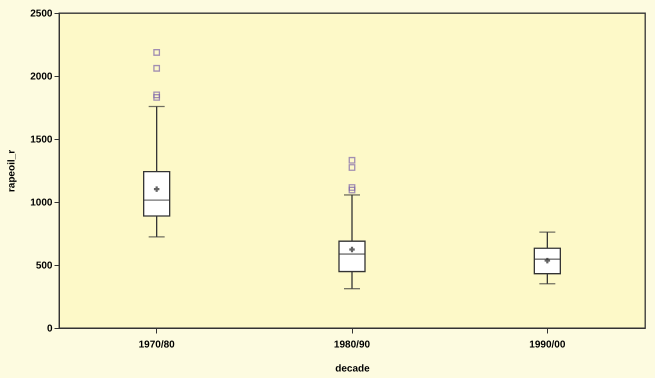 This screenshot has width=661, height=383. I want to click on y-tick-label: 1000, so click(41, 203).